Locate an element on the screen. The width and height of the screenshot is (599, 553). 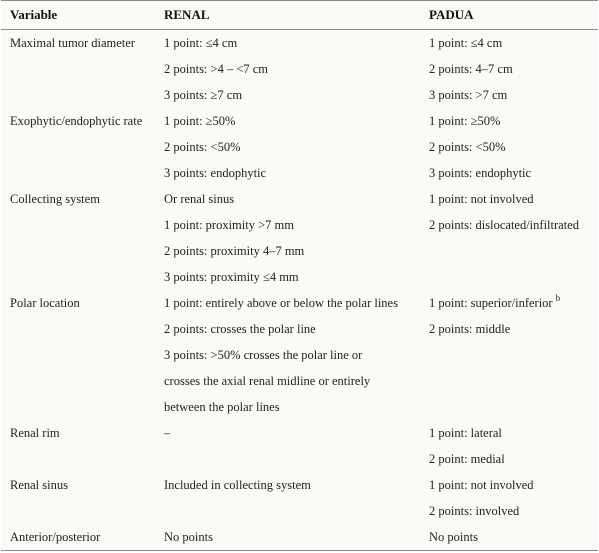
variable-label: Polar location is located at coordinates (45, 303).